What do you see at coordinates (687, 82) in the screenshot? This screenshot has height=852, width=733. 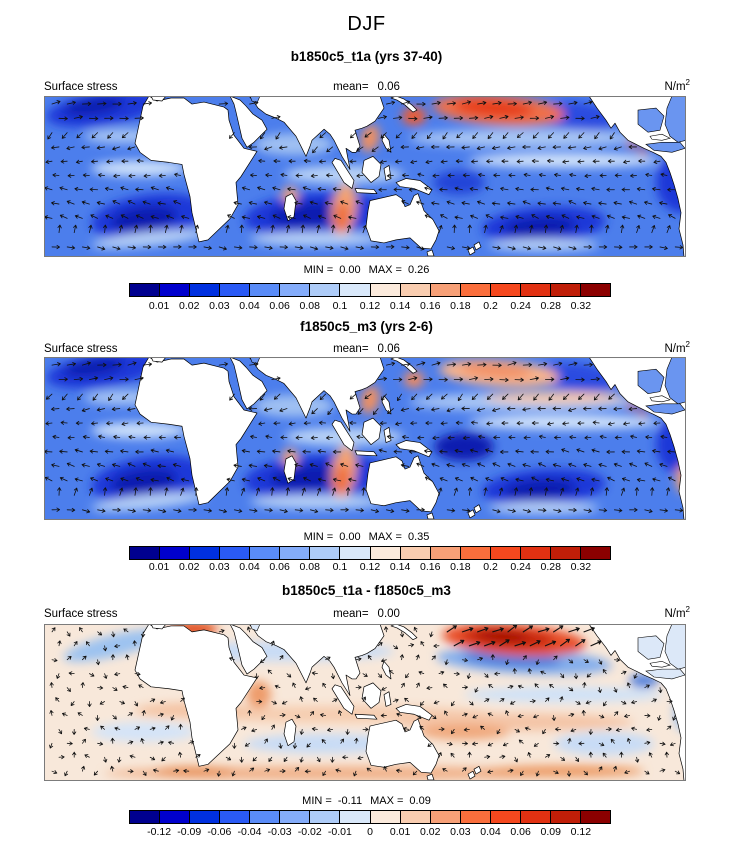 I see `panel1-units-exp: 2` at bounding box center [687, 82].